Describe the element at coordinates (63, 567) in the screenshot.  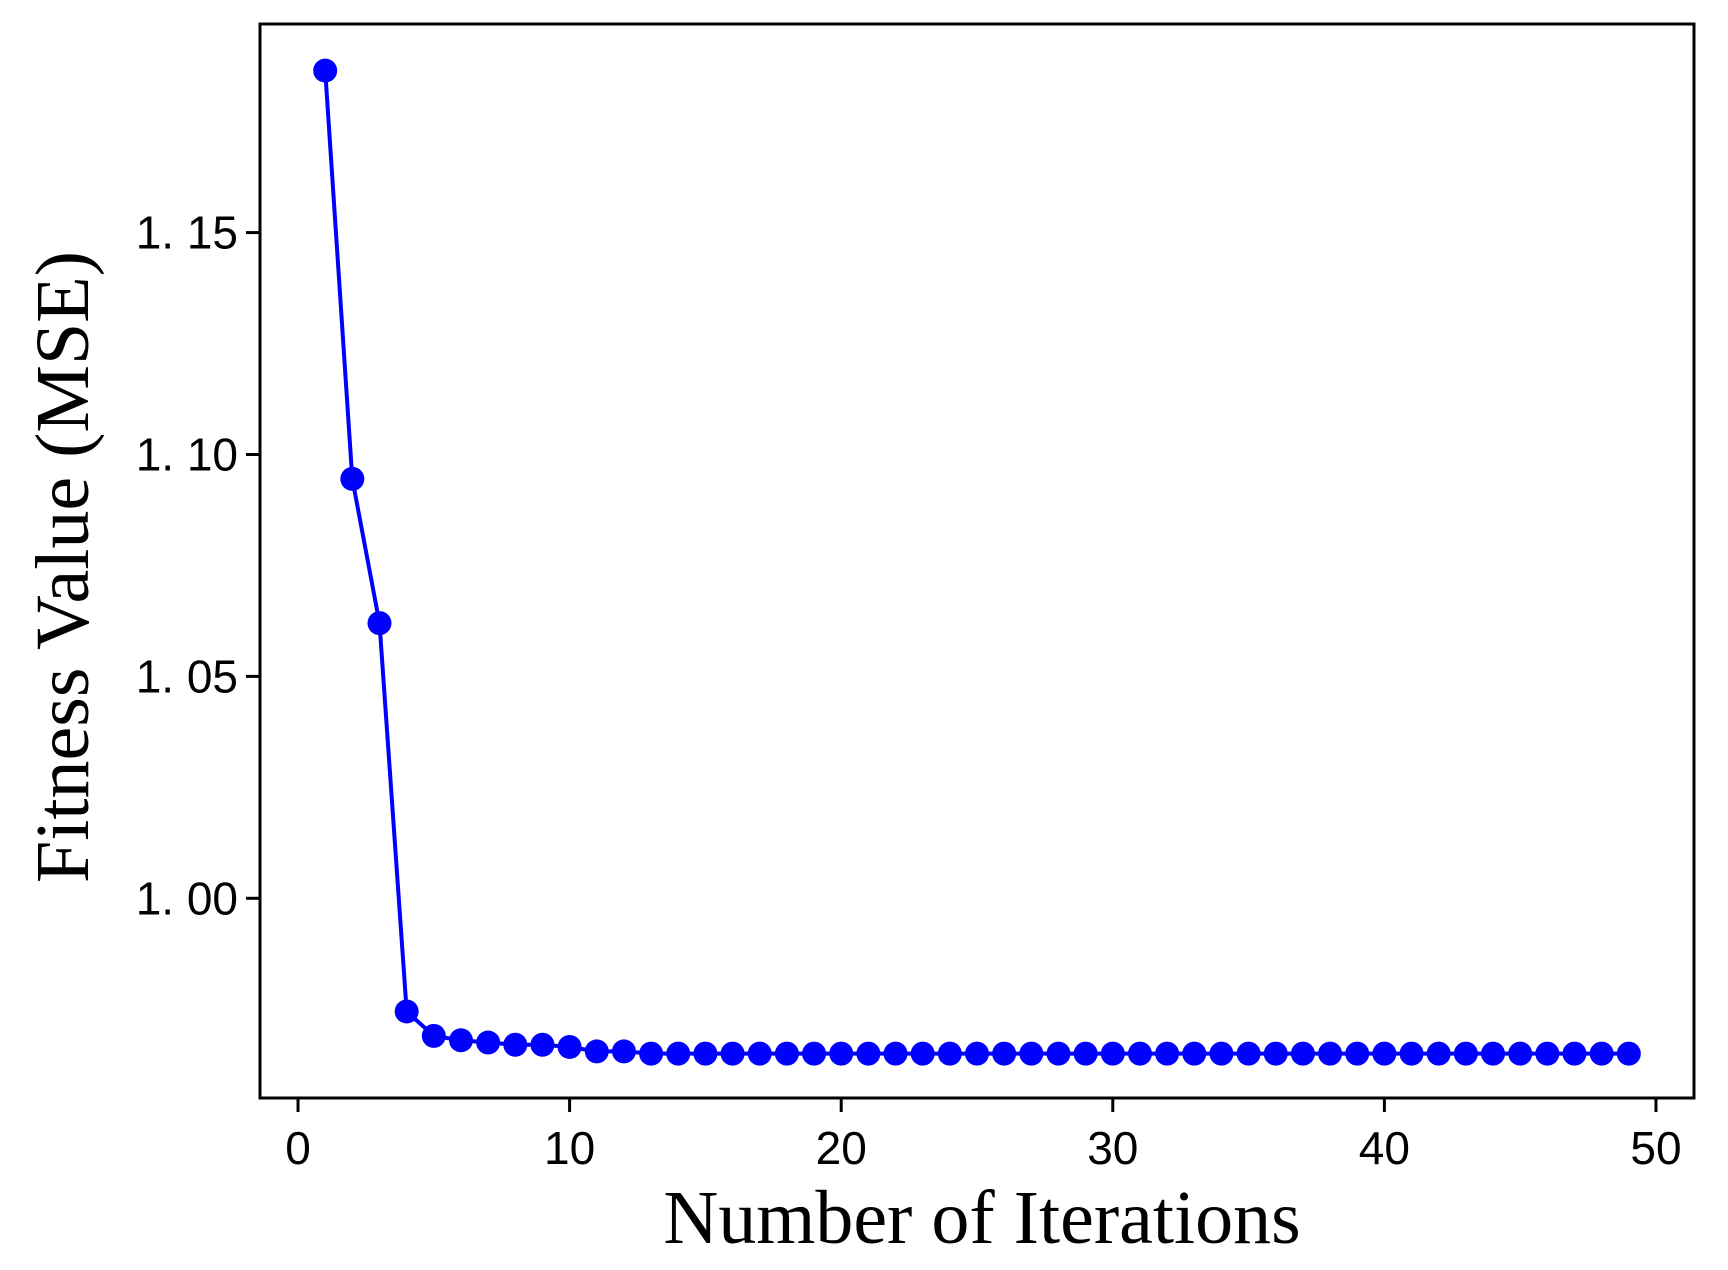
I see `y-axis-title: Fitness Value (MSE)` at that location.